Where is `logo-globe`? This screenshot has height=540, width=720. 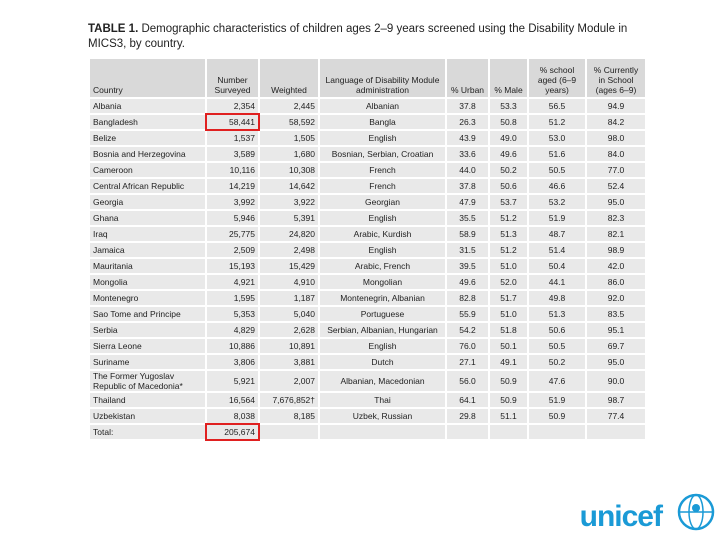 logo-globe is located at coordinates (696, 512).